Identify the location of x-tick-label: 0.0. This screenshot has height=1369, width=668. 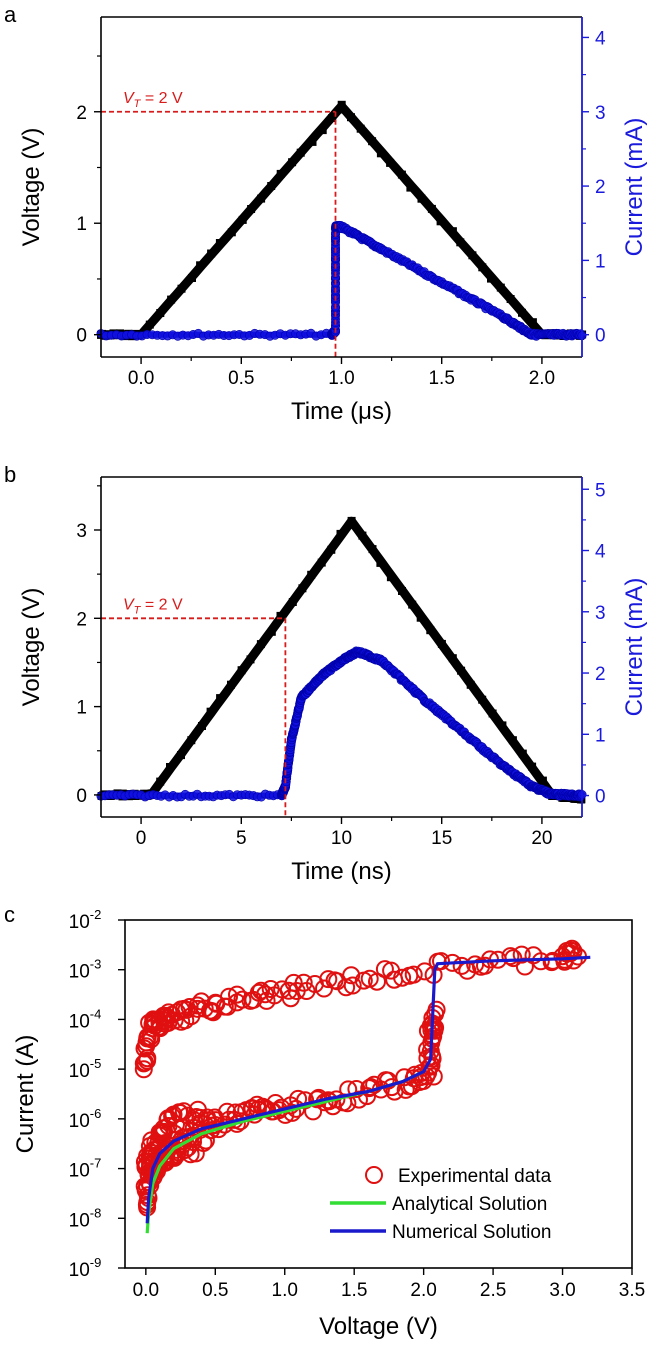
(146, 1290).